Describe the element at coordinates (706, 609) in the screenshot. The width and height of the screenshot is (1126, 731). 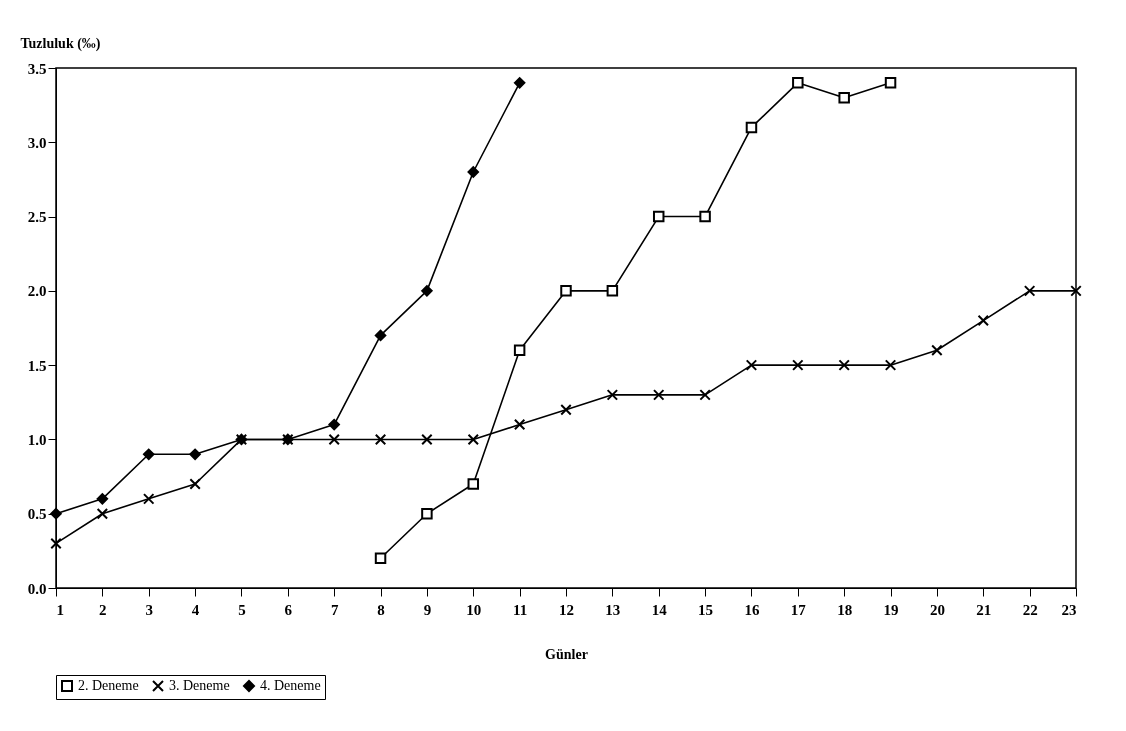
I see `x-tick-label: 15` at that location.